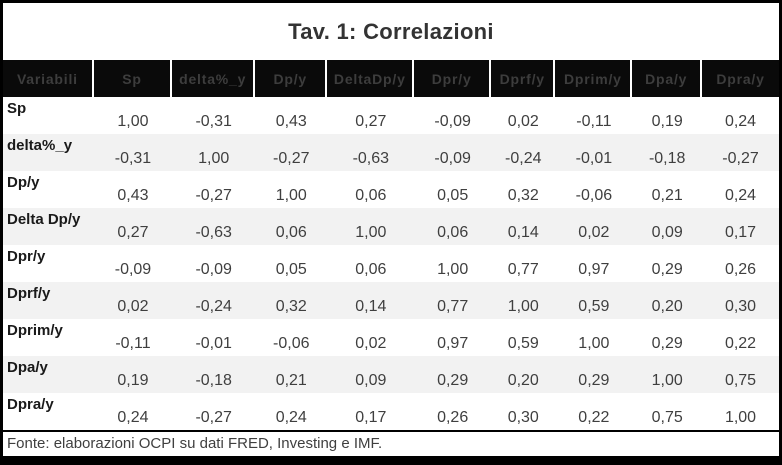 The image size is (782, 465). Describe the element at coordinates (40, 145) in the screenshot. I see `row-label: delta%_y` at that location.